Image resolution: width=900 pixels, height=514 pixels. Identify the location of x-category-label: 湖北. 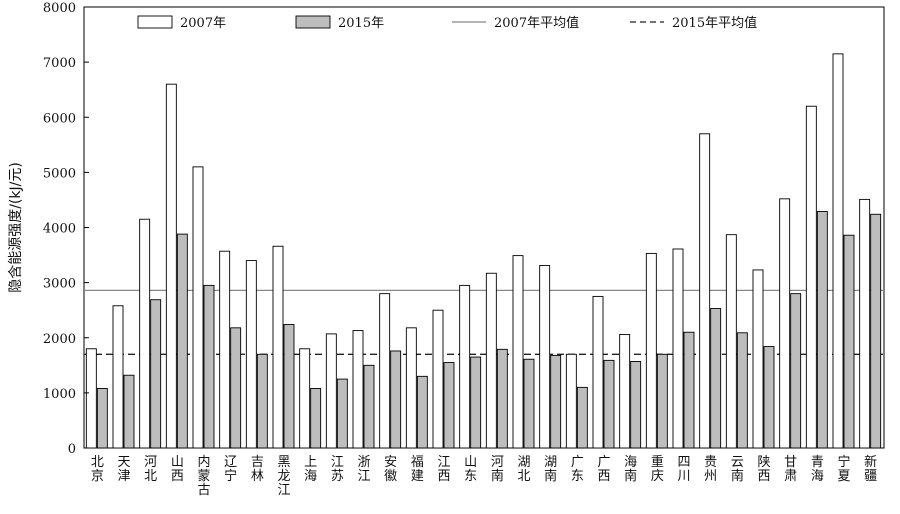
(523, 469).